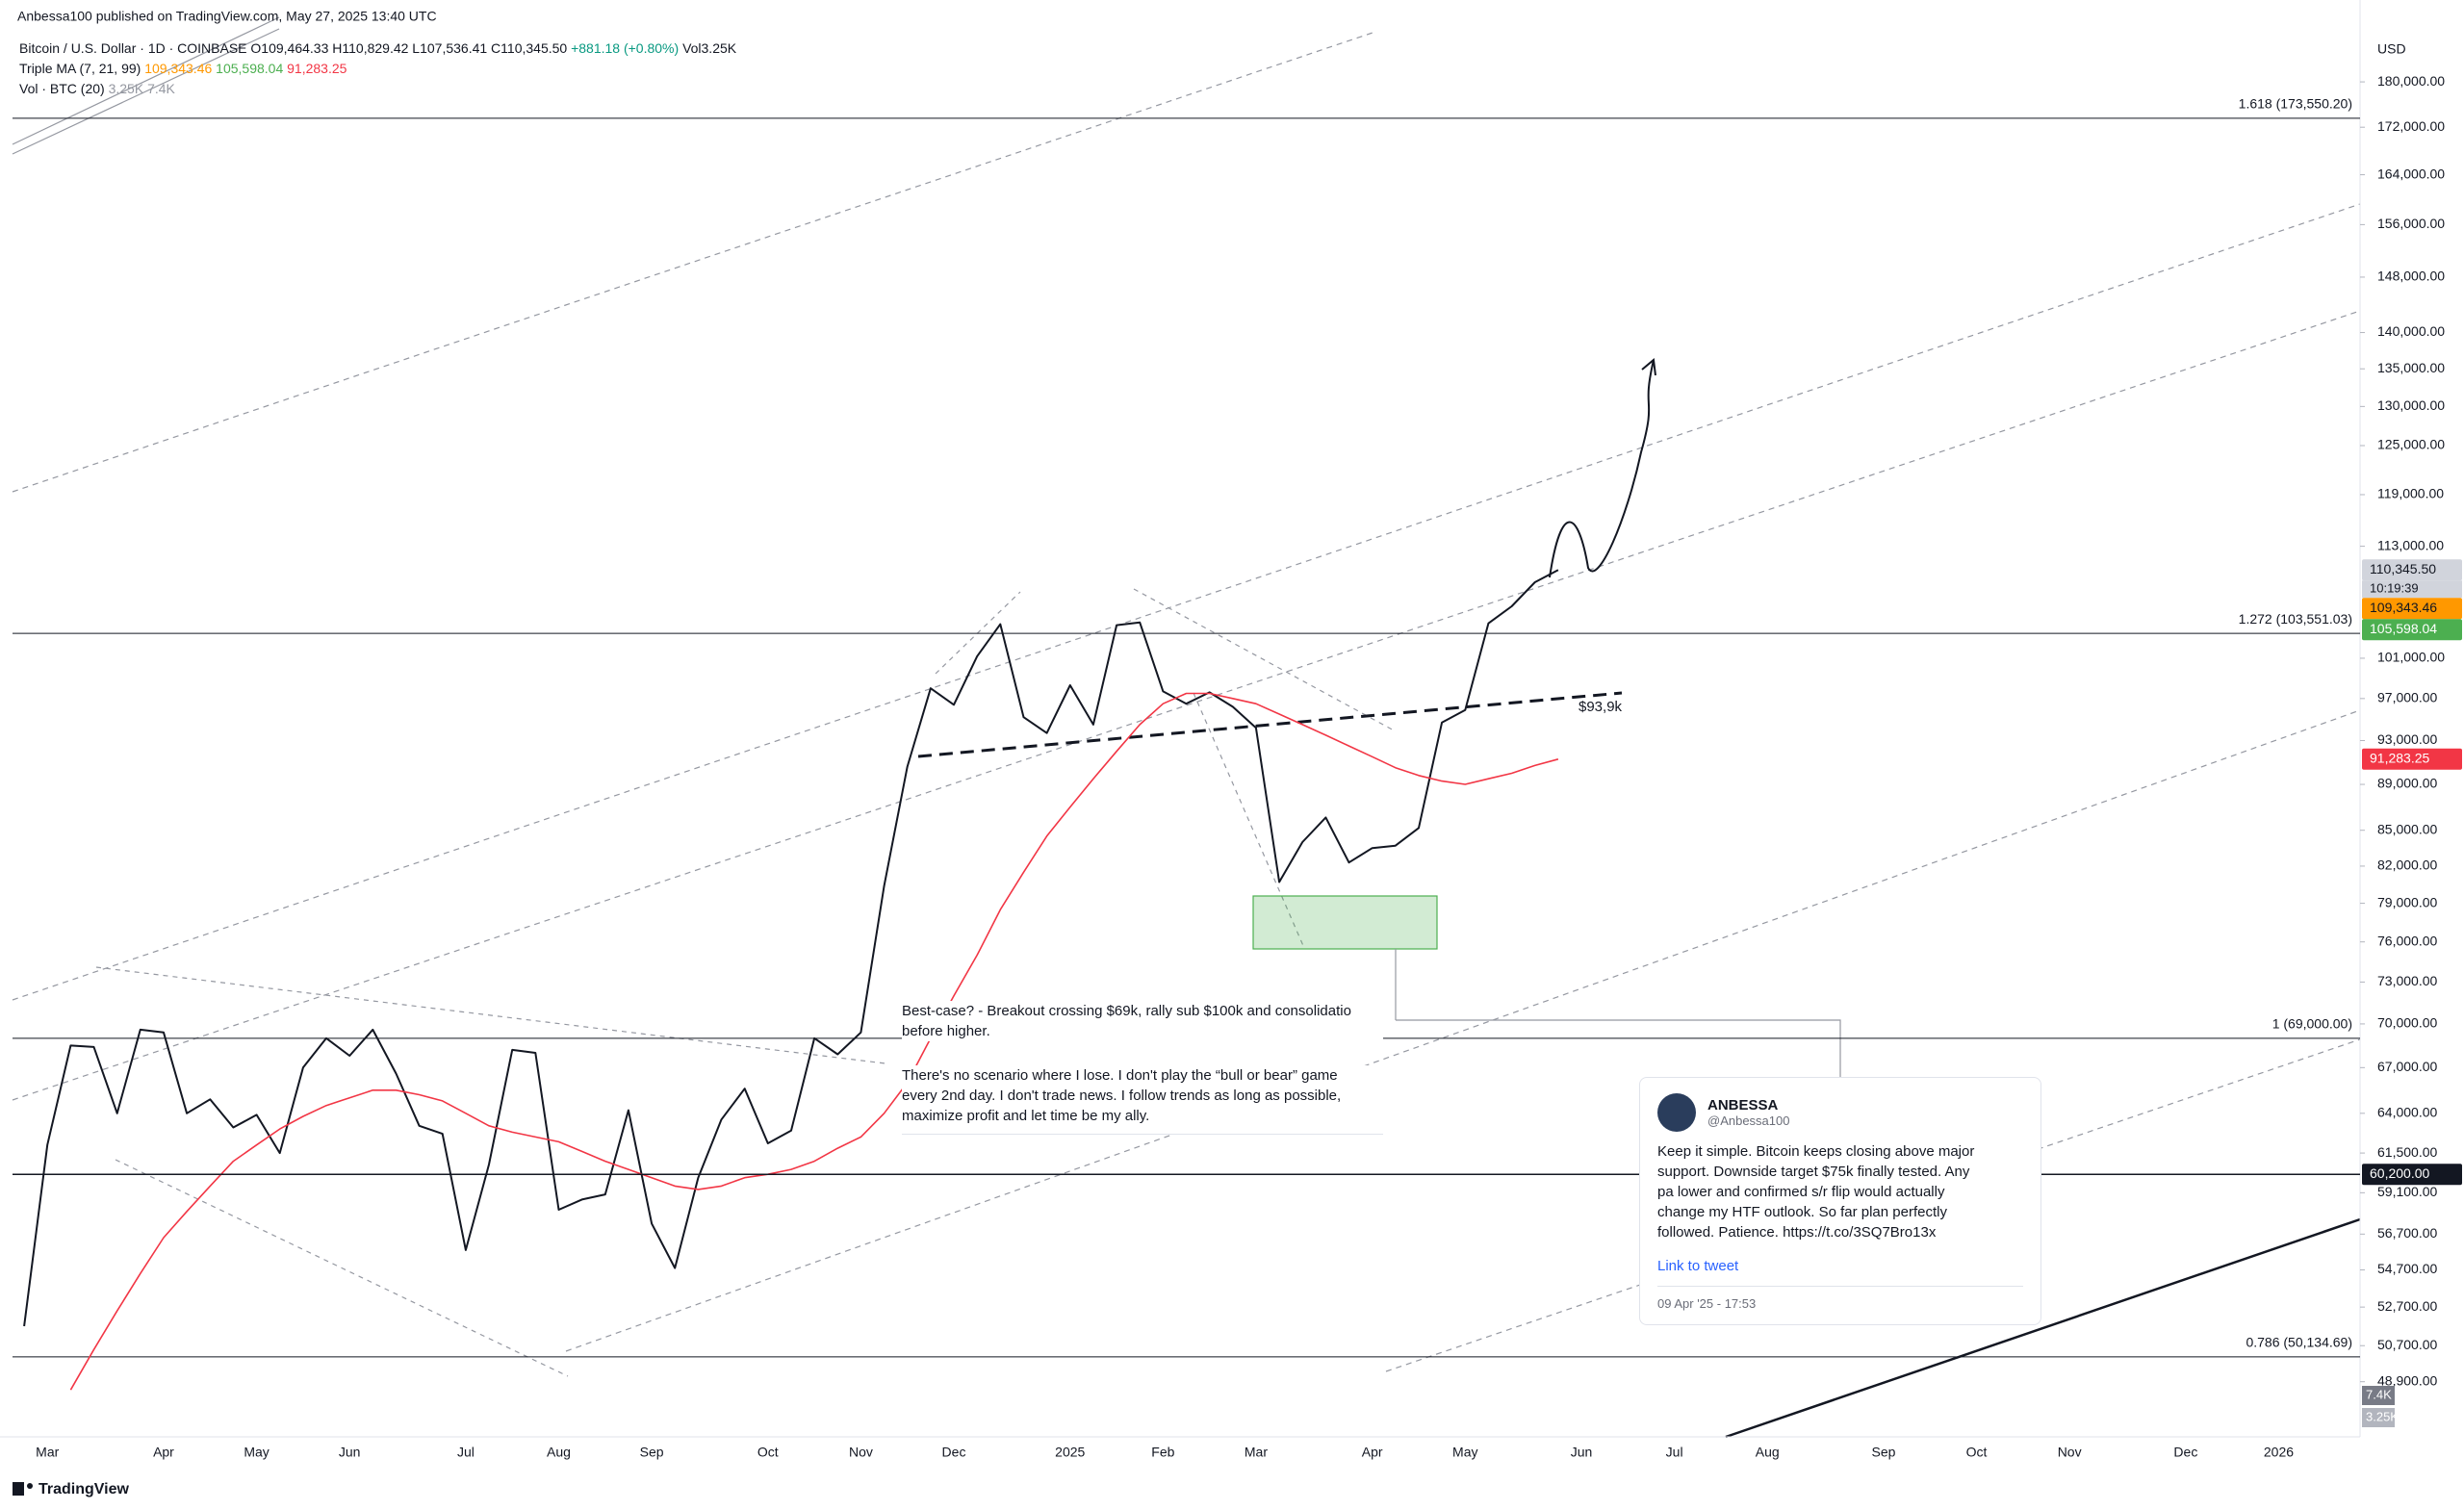 The width and height of the screenshot is (2464, 1510). What do you see at coordinates (2407, 1380) in the screenshot?
I see `y-tick-label: 48,900.00` at bounding box center [2407, 1380].